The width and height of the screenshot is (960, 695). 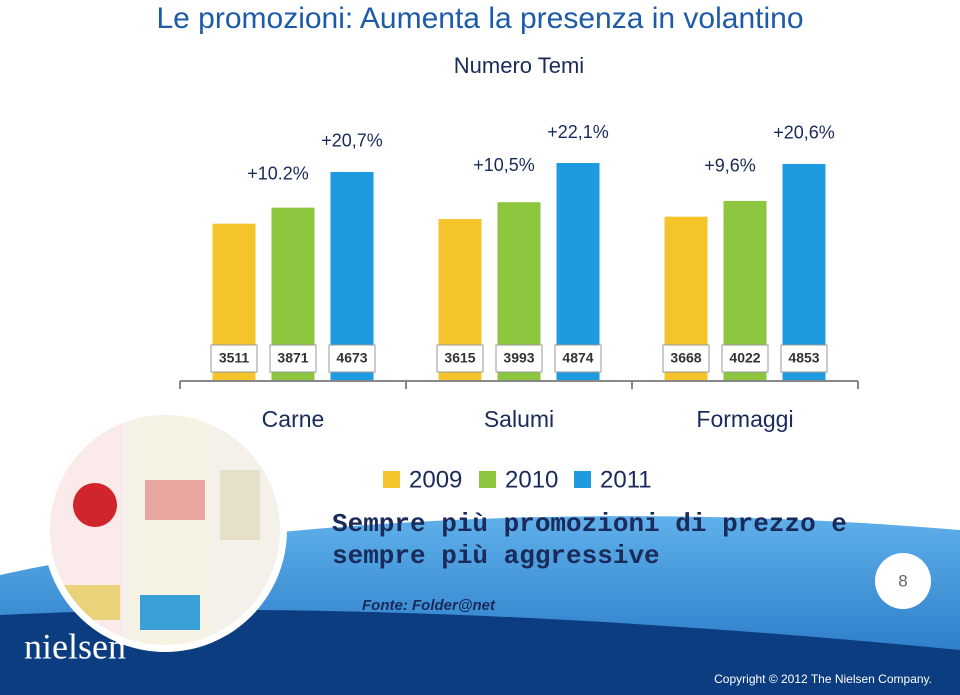 What do you see at coordinates (165, 530) in the screenshot?
I see `flyer-image` at bounding box center [165, 530].